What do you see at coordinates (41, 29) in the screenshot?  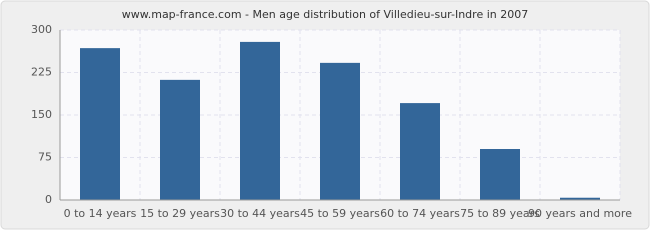 I see `y-tick-label: 300` at bounding box center [41, 29].